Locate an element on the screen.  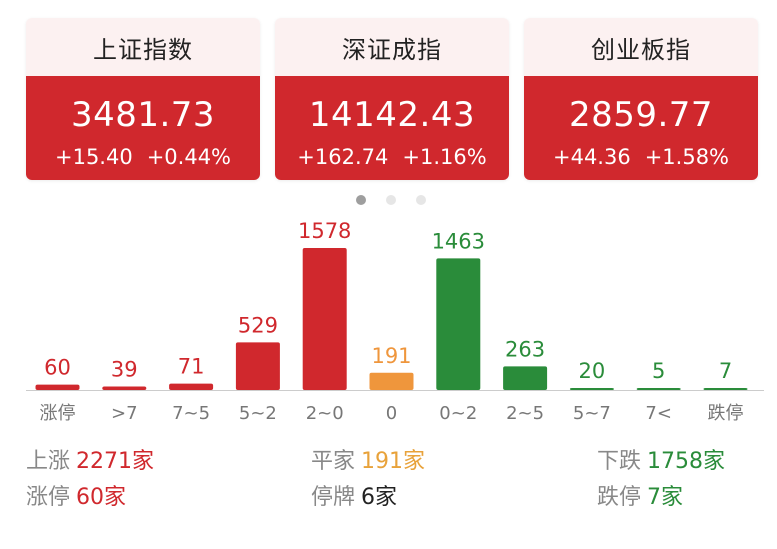
bar-value-label: 7 is located at coordinates (725, 371).